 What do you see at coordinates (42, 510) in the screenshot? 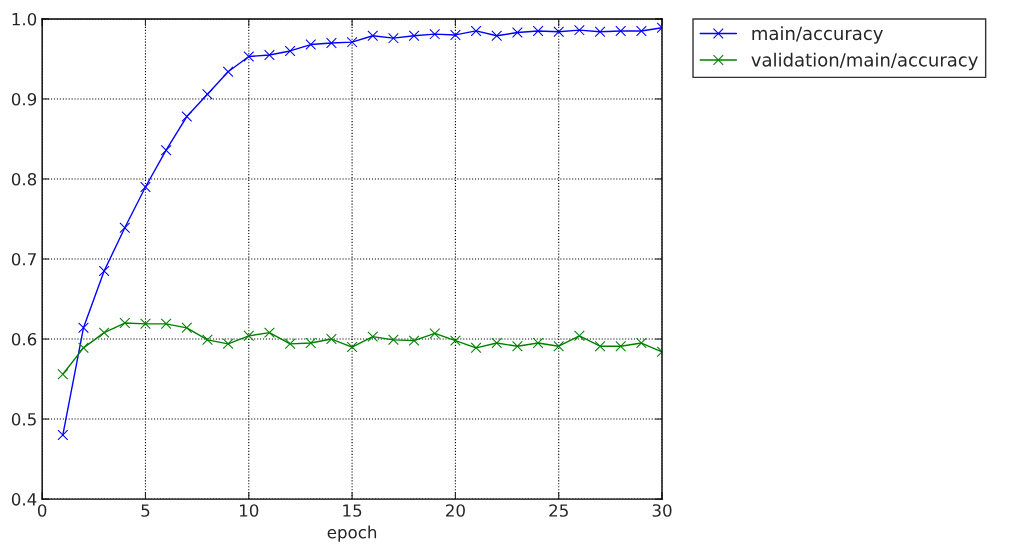
I see `x-tick-label: 0` at bounding box center [42, 510].